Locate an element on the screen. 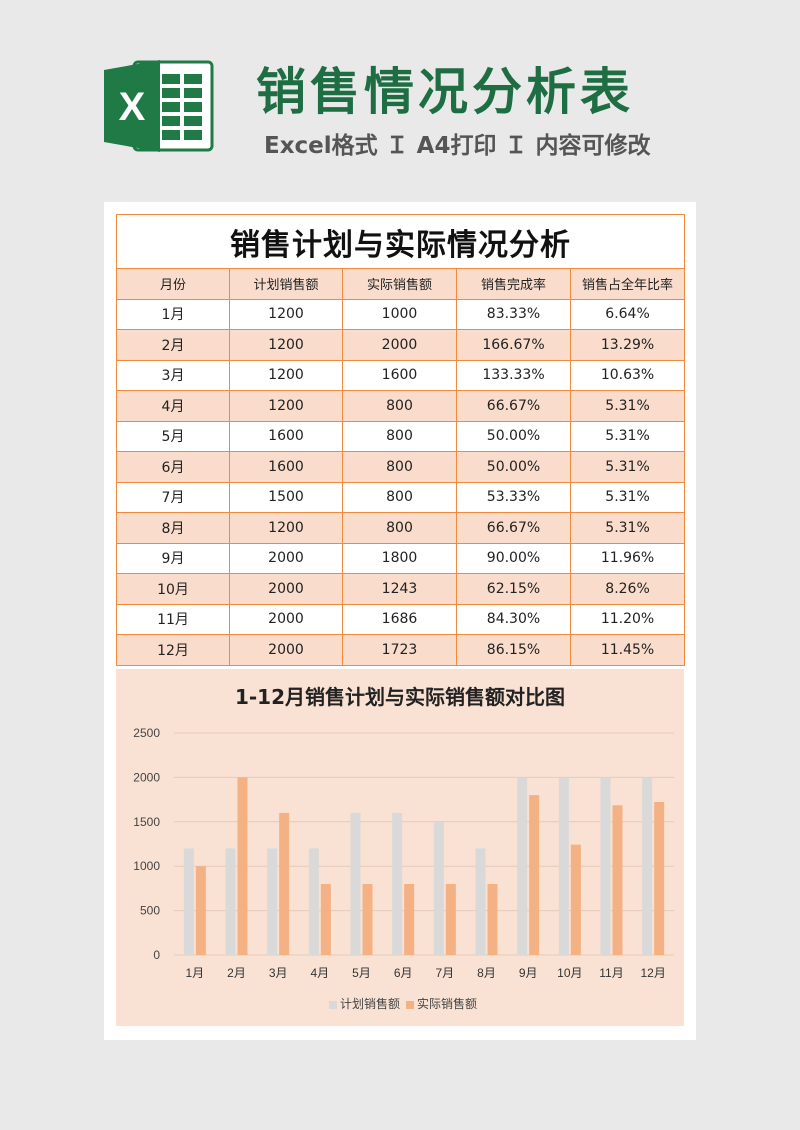 This screenshot has height=1130, width=800. table-cell: 13.29% is located at coordinates (627, 345).